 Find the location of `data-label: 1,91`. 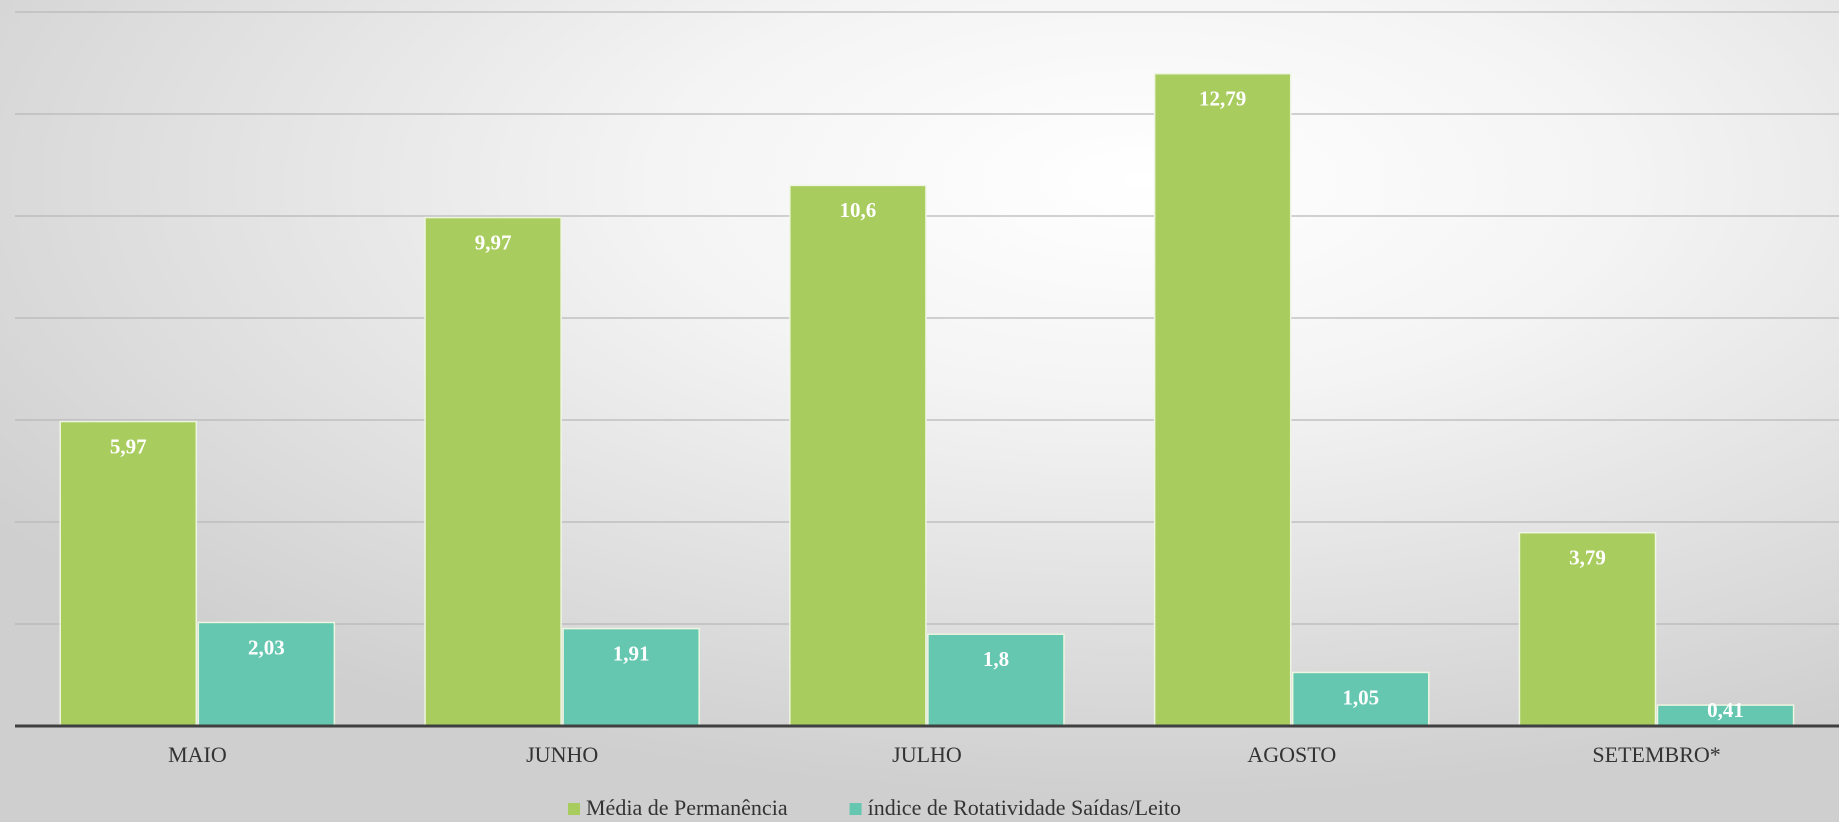

data-label: 1,91 is located at coordinates (631, 653).